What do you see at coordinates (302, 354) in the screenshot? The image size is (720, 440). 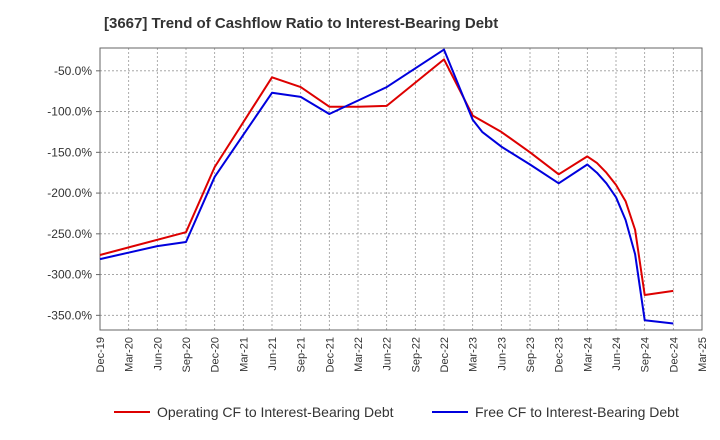 I see `x-tick-label: Sep-21` at bounding box center [302, 354].